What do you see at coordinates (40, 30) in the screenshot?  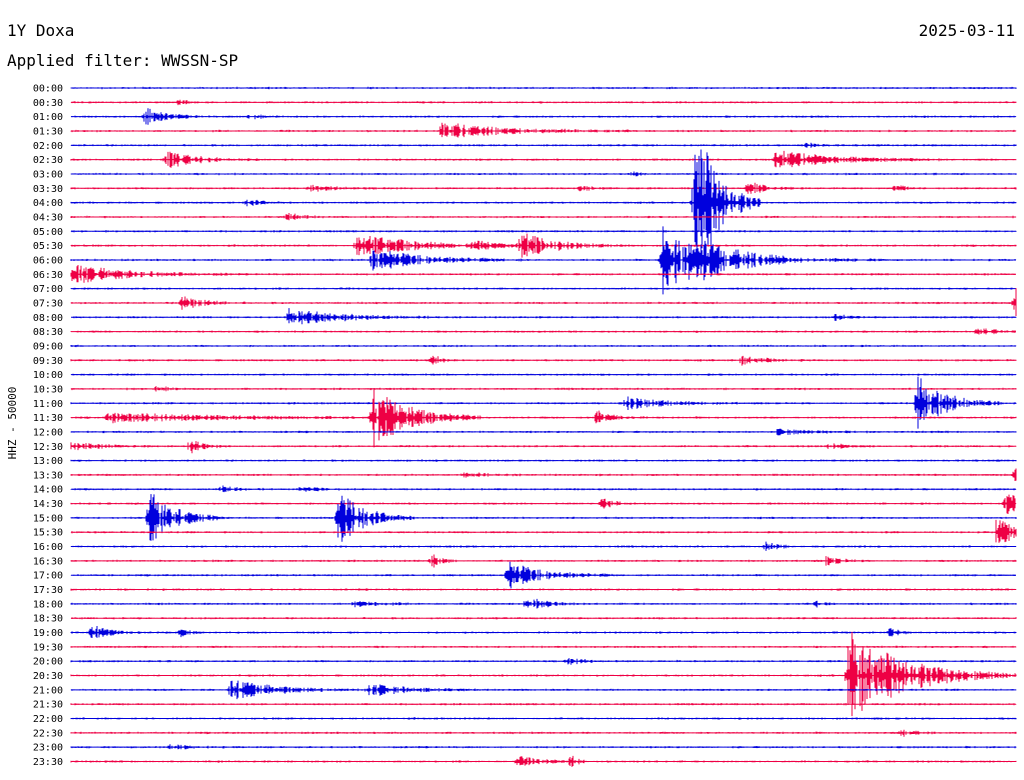 I see `station-title: 1Y Doxa` at bounding box center [40, 30].